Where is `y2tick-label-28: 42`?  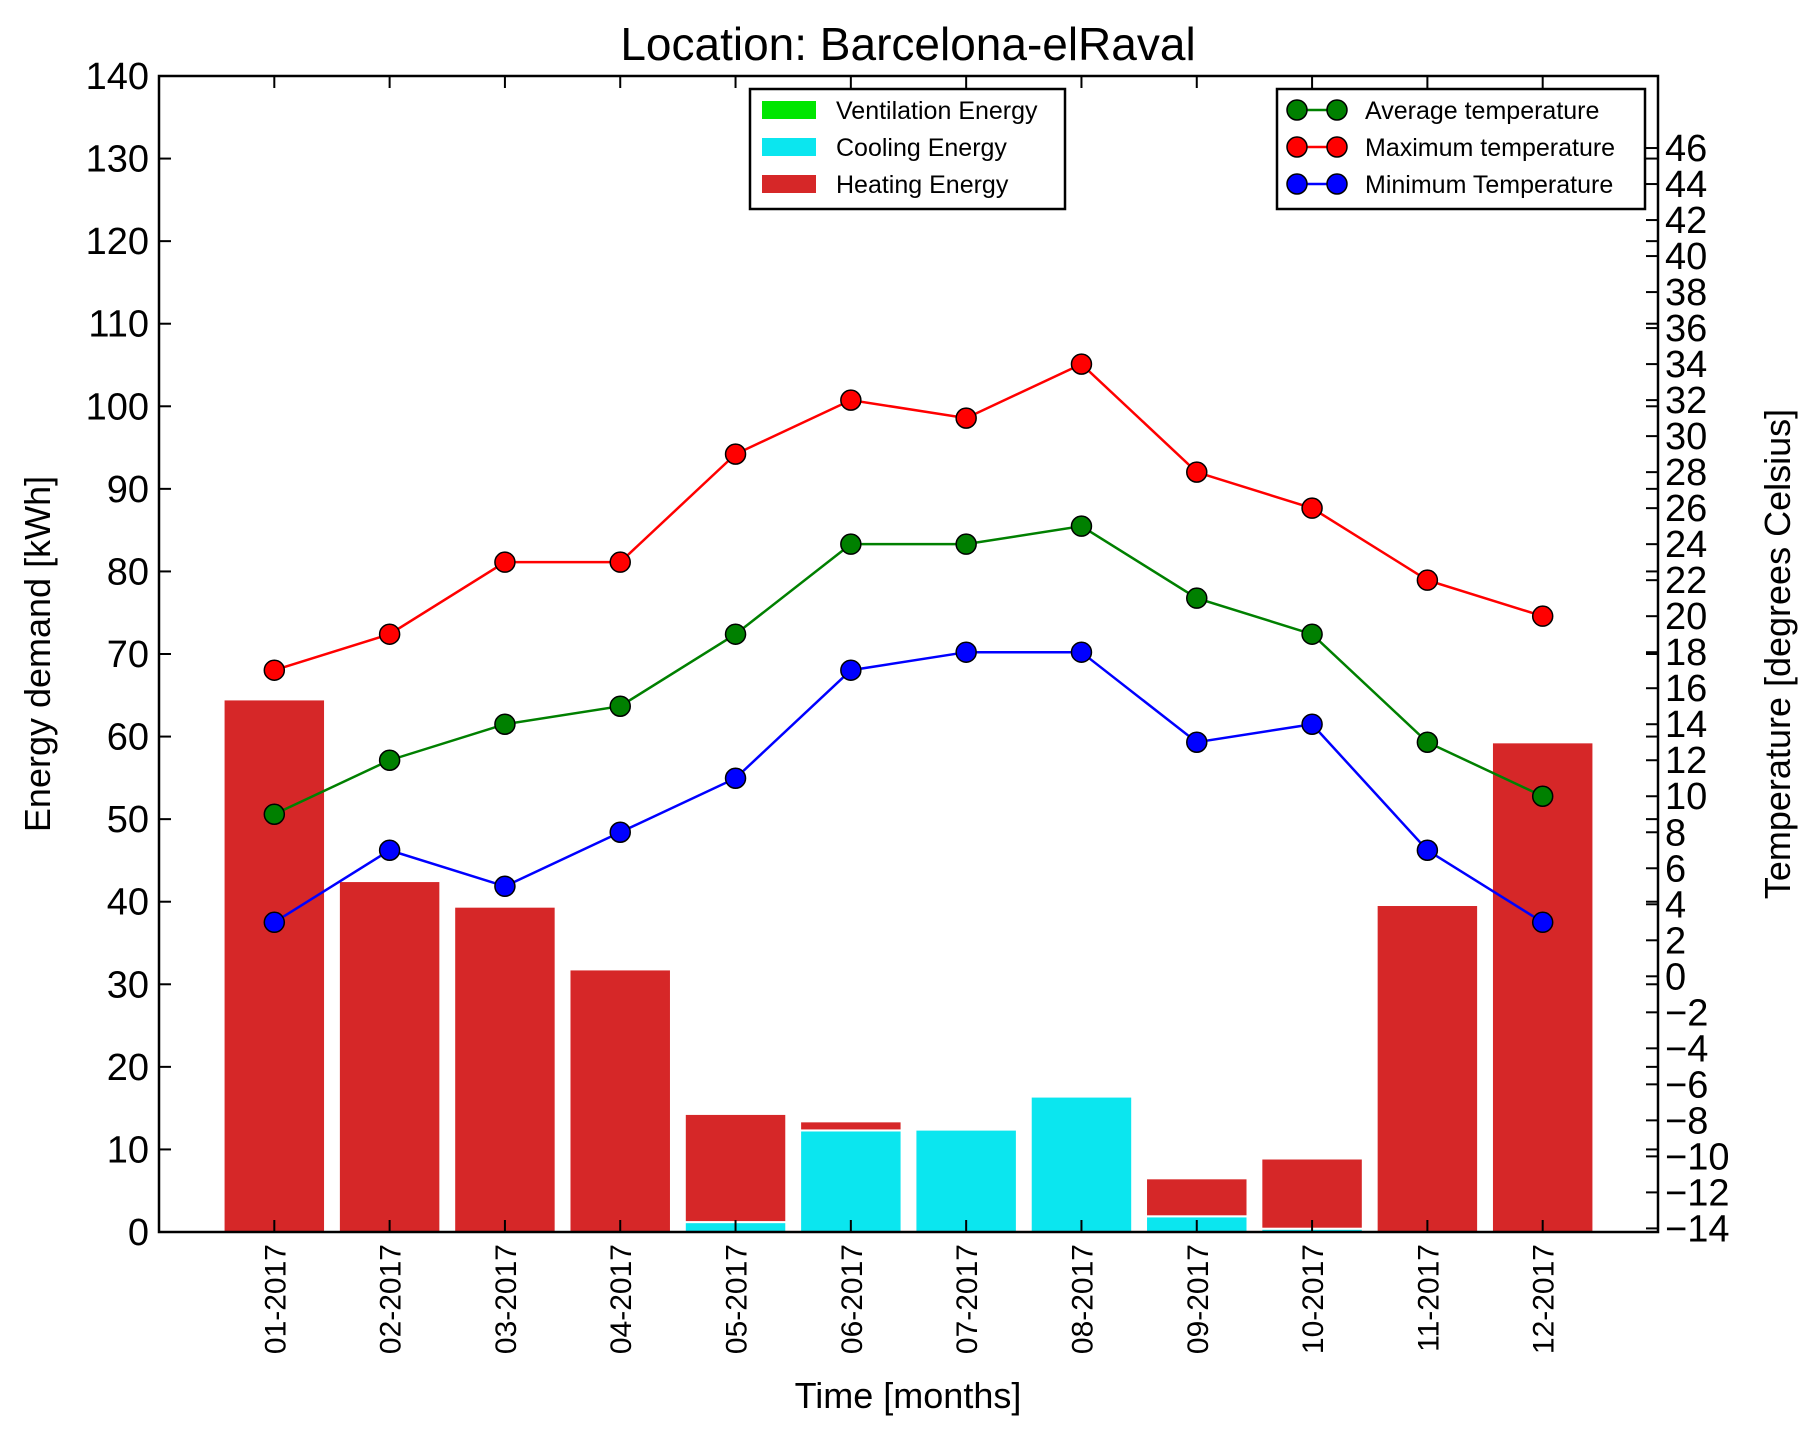 y2tick-label-28: 42 is located at coordinates (1686, 221).